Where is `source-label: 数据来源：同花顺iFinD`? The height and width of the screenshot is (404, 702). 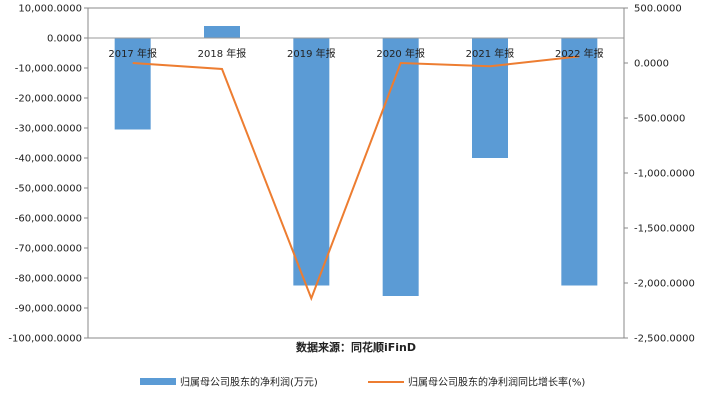
source-label: 数据来源：同花顺iFinD is located at coordinates (356, 347).